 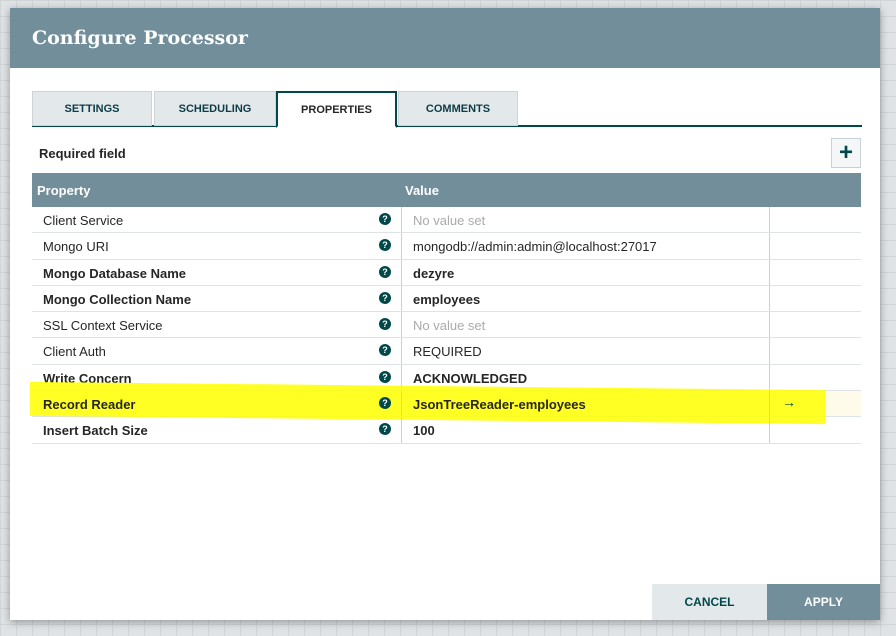 I want to click on tab-bar: SETTINGS SCHEDULING PROPERTIES COMMENTS, so click(x=447, y=109).